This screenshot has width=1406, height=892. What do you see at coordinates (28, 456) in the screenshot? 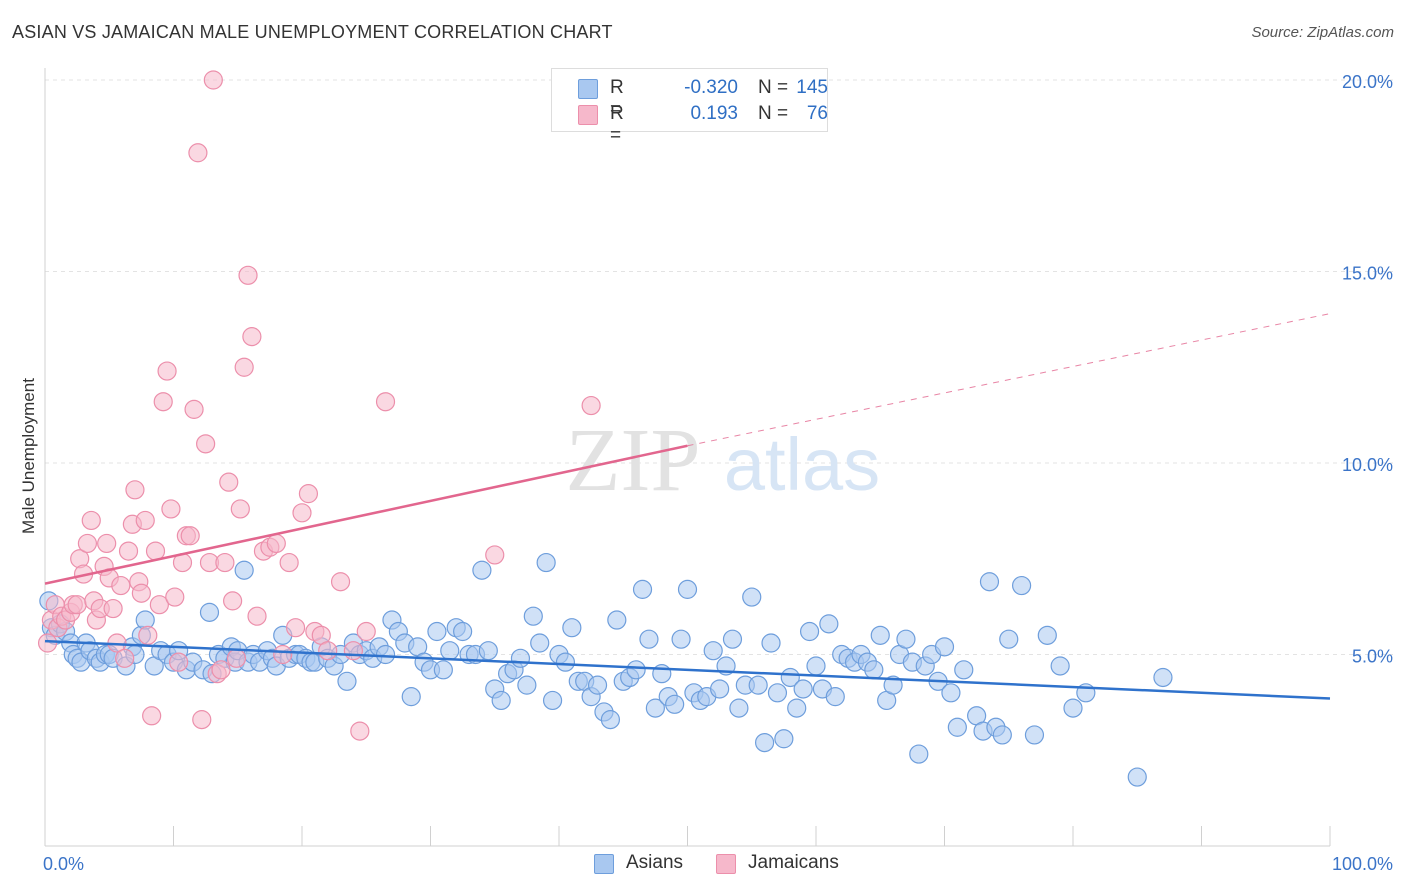
I see `y-axis-label: Male Unemployment` at bounding box center [28, 456].